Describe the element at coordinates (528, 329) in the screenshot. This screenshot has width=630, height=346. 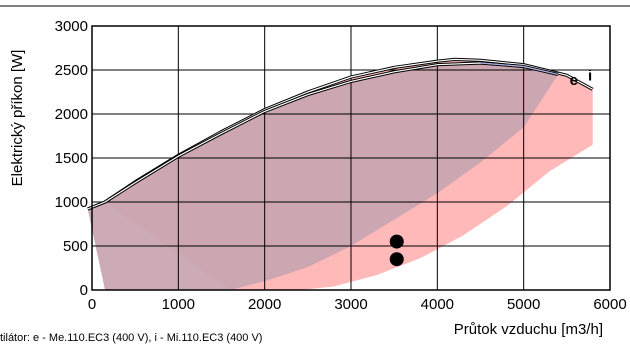
I see `x-axis-title: Průtok vzduchu [m3/h]` at that location.